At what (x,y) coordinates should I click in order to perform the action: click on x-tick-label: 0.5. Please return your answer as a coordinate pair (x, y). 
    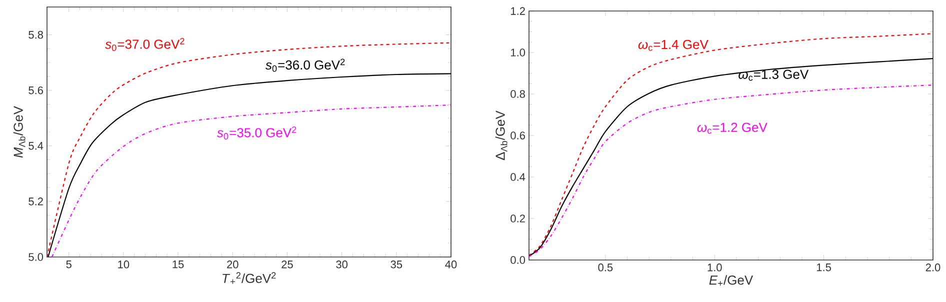
    Looking at the image, I should click on (605, 268).